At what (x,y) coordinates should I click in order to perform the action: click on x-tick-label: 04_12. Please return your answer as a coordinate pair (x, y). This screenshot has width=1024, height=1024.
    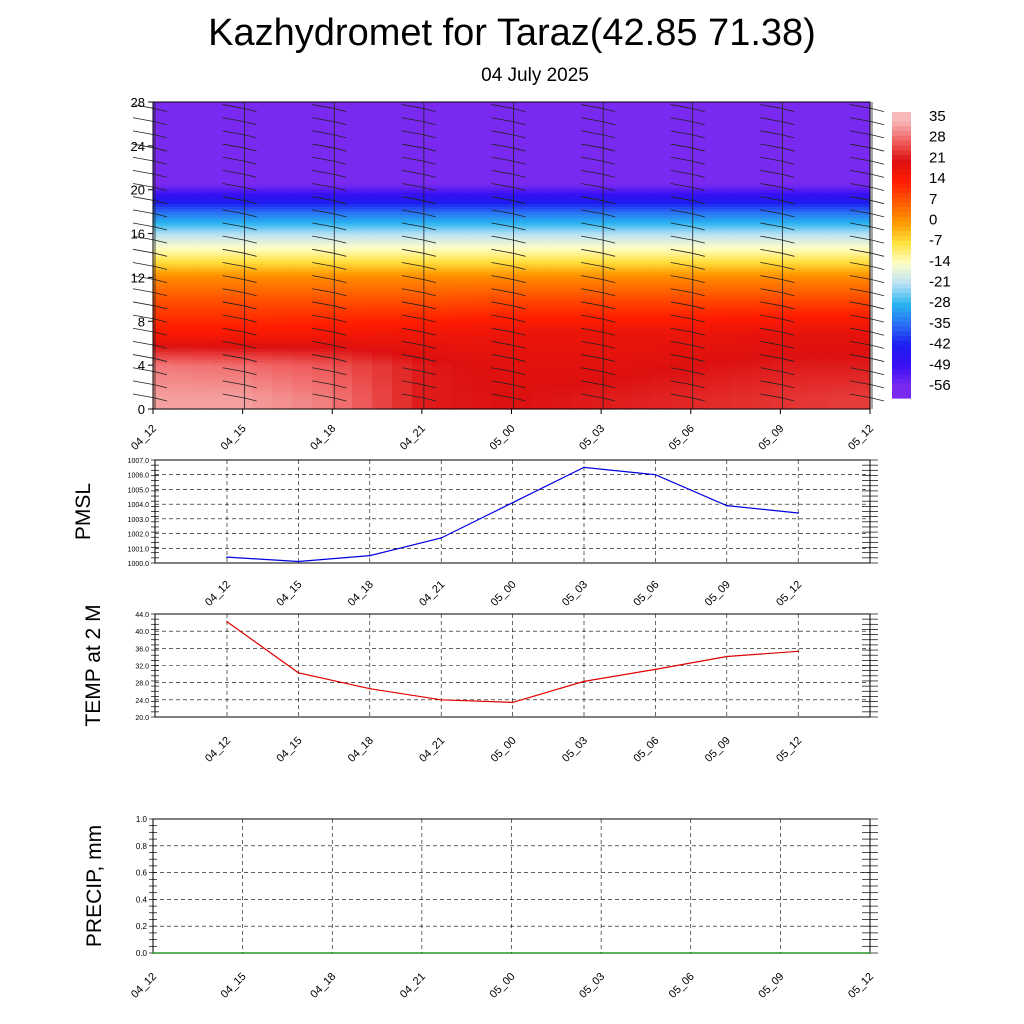
    Looking at the image, I should click on (144, 986).